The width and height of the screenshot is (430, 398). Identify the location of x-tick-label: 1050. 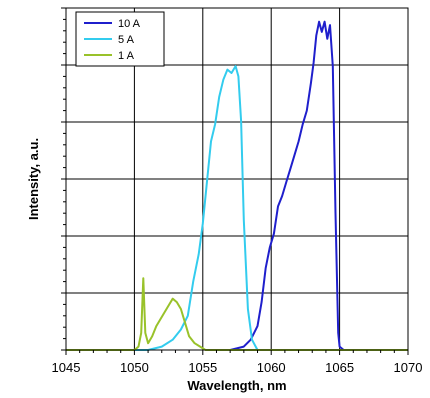
(134, 367).